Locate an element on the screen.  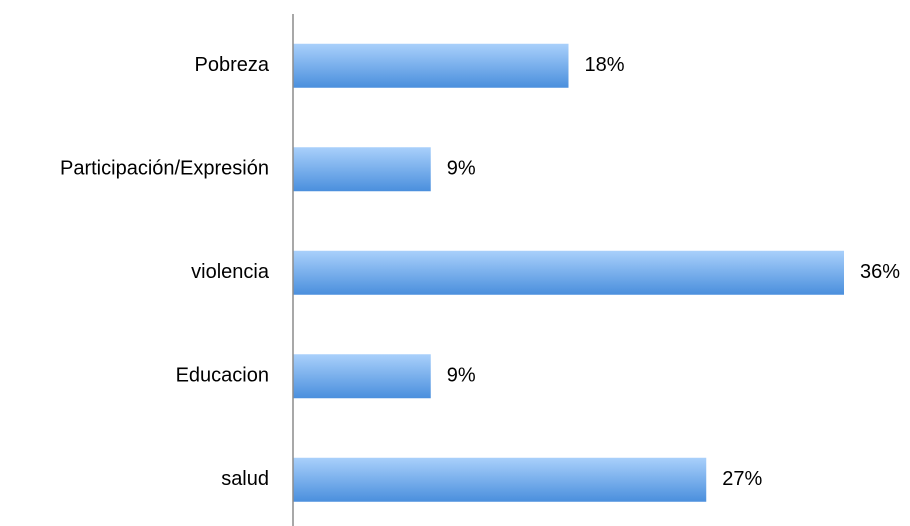
category-label-salud: salud is located at coordinates (245, 479).